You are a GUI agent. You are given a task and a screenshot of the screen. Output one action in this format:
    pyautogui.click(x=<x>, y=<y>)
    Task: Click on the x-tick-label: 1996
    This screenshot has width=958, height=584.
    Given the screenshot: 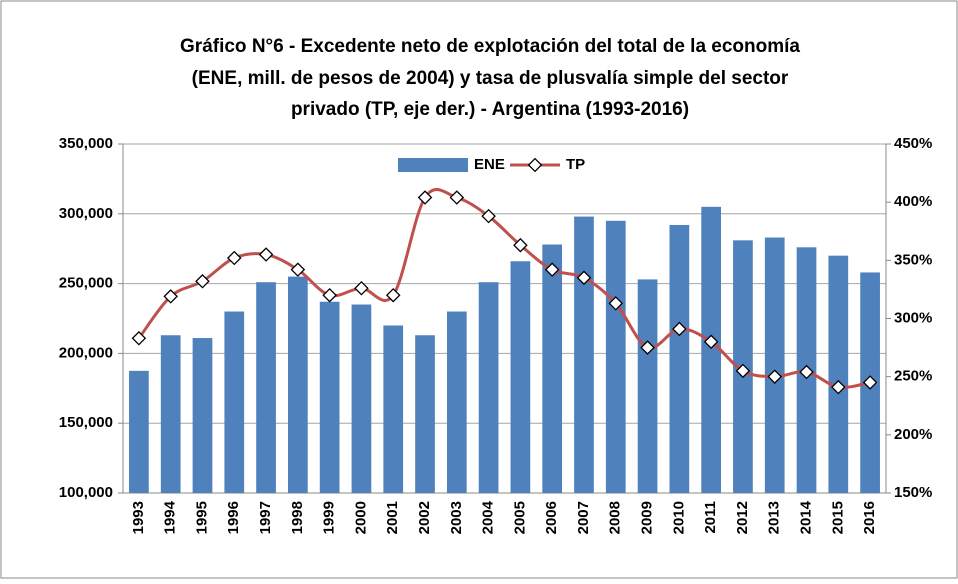 What is the action you would take?
    pyautogui.click(x=233, y=517)
    